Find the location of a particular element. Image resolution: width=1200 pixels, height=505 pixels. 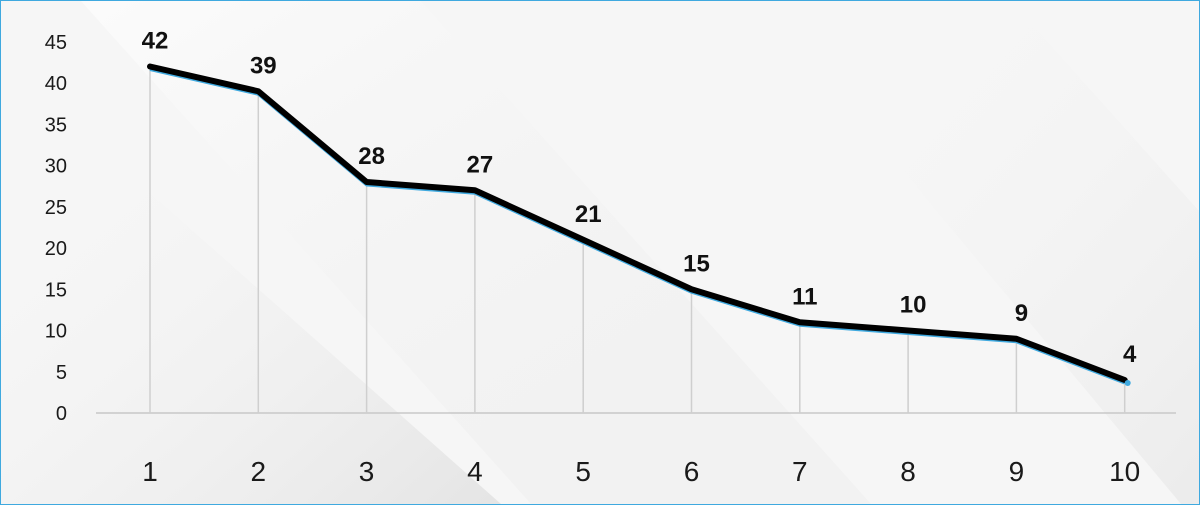

x-tick-label: 8 is located at coordinates (908, 471).